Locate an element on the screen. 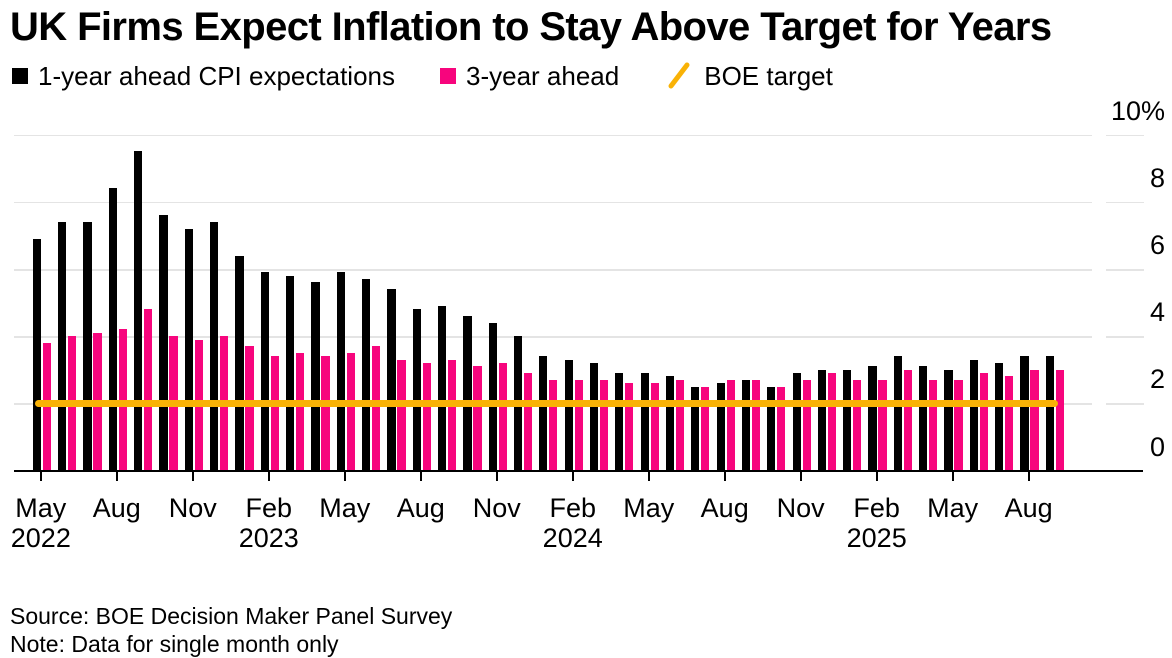 The image size is (1172, 658). bar-1yr-Sep 2022 is located at coordinates (138, 311).